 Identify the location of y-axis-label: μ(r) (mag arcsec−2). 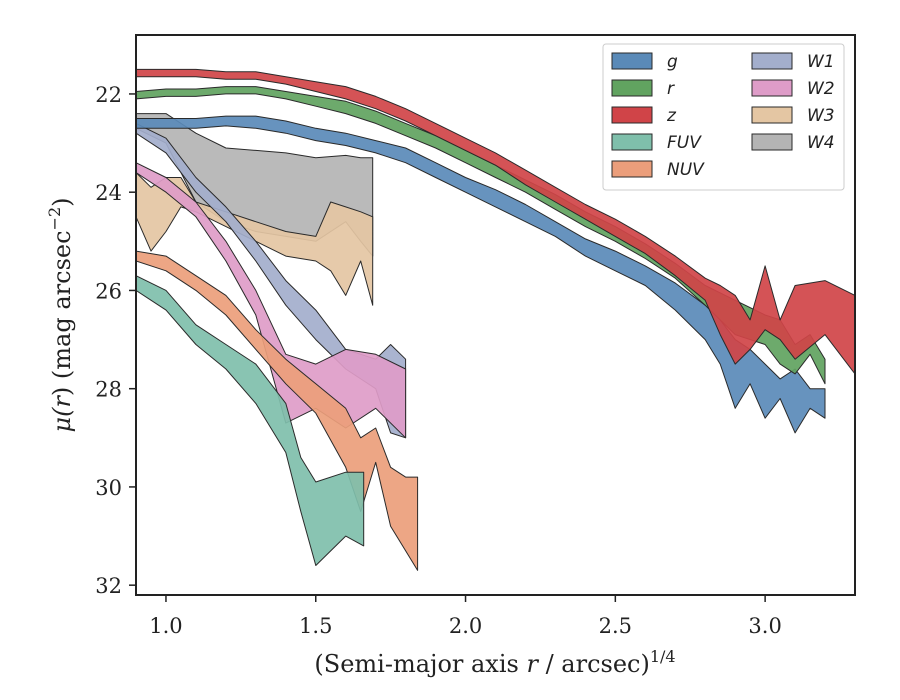
(60, 314).